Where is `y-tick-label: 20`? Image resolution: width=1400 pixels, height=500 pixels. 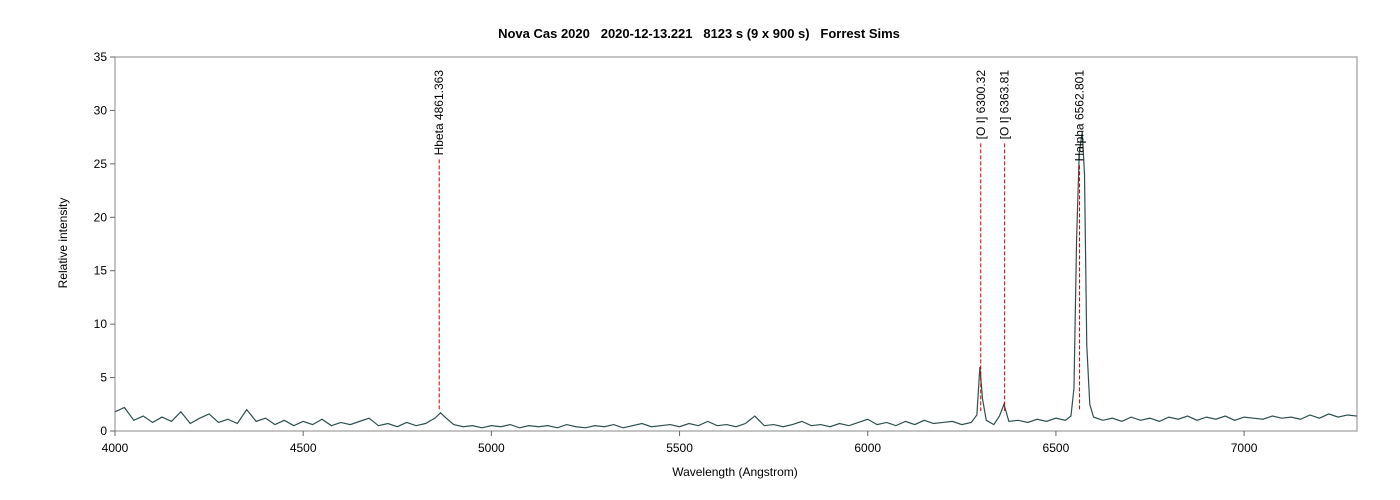 y-tick-label: 20 is located at coordinates (101, 217).